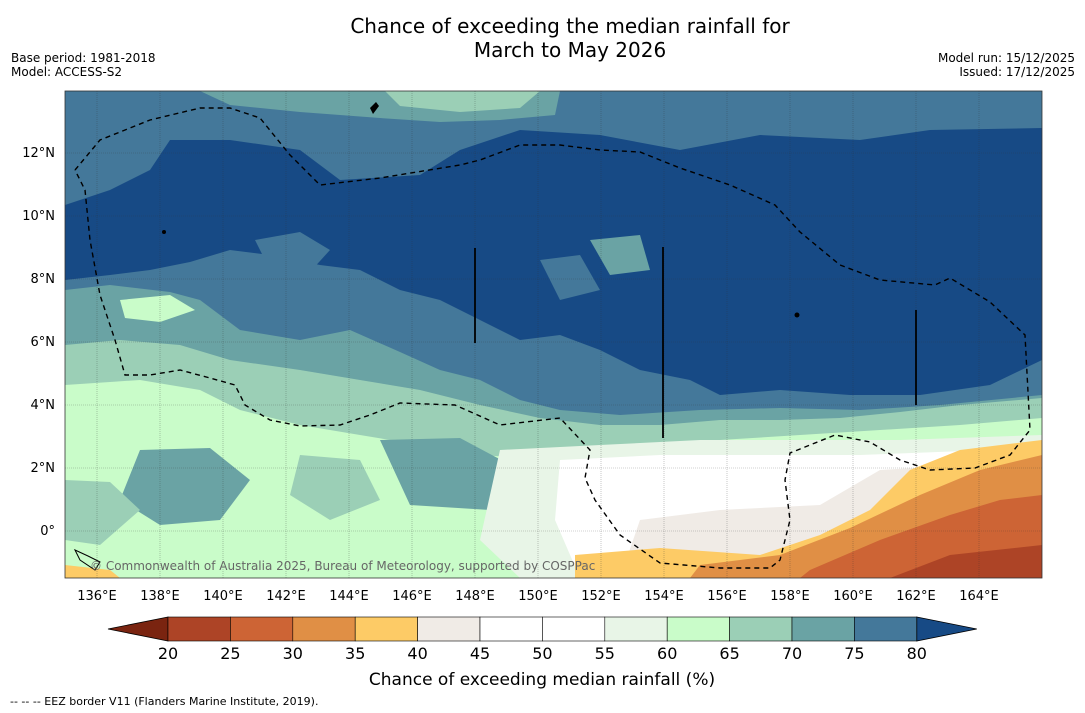 Image resolution: width=1085 pixels, height=713 pixels. Describe the element at coordinates (38, 216) in the screenshot. I see `lat-label-10n: 10°N` at that location.